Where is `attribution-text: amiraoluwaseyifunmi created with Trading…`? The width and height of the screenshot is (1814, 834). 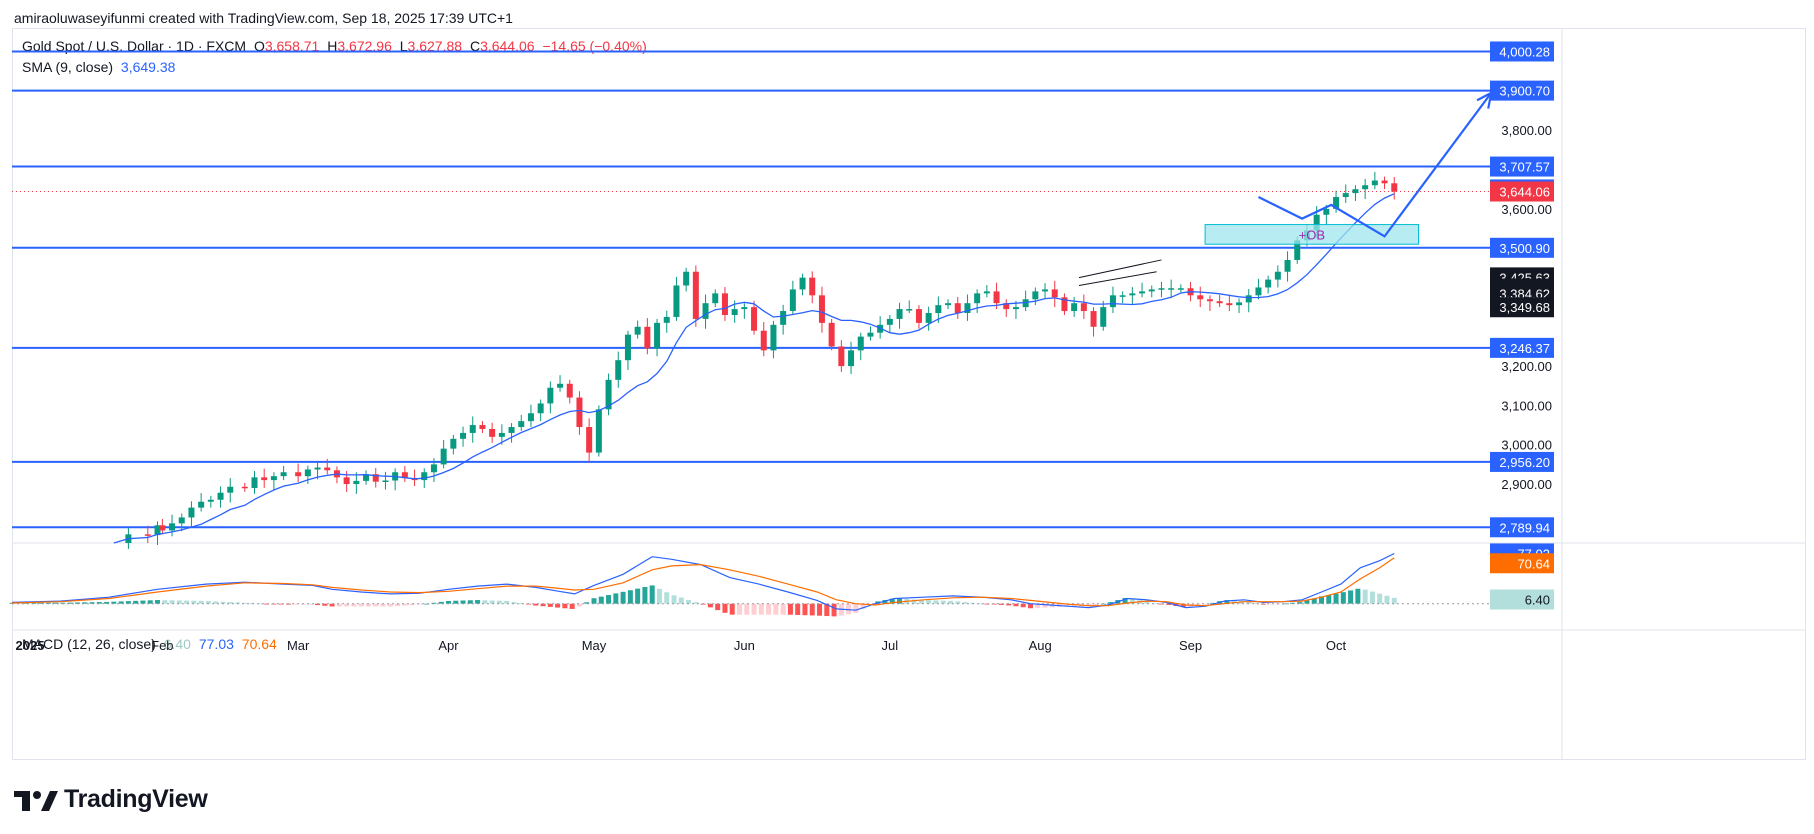 attribution-text: amiraoluwaseyifunmi created with Trading… is located at coordinates (263, 18).